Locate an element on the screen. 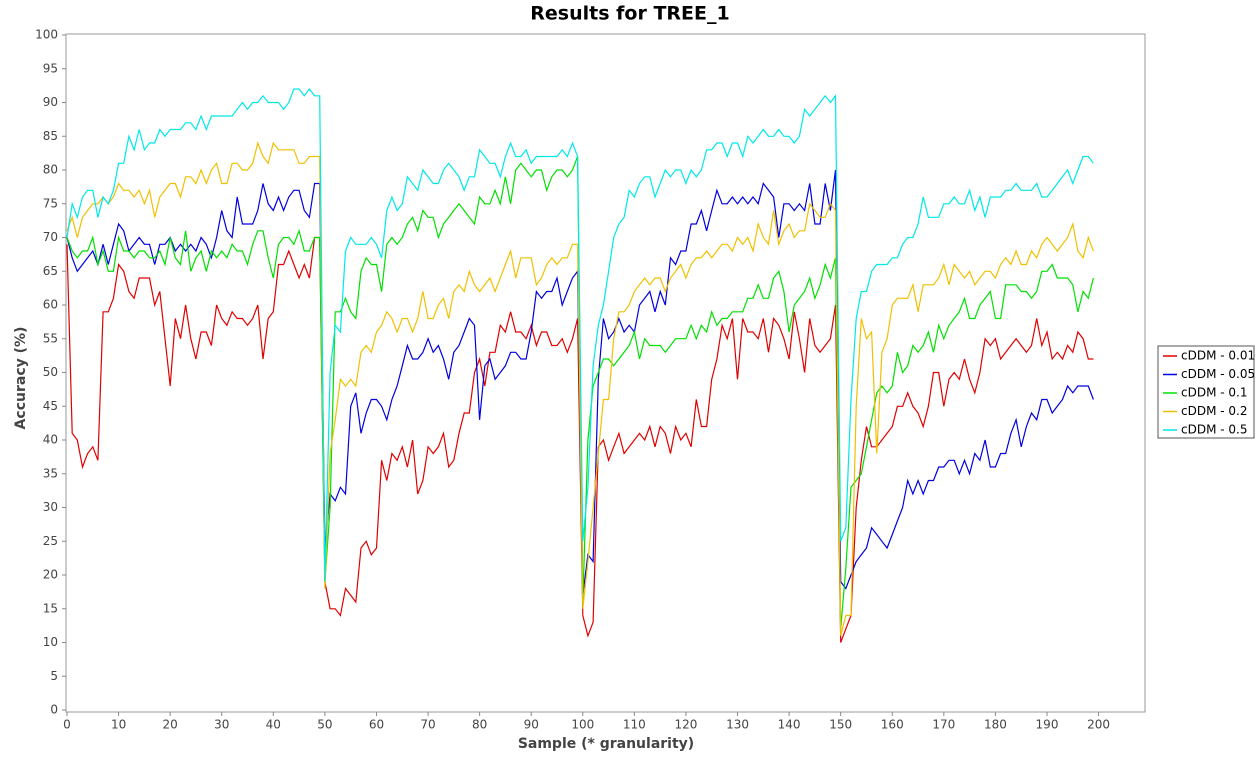 The image size is (1260, 760). y-tick-label: 0 is located at coordinates (54, 710).